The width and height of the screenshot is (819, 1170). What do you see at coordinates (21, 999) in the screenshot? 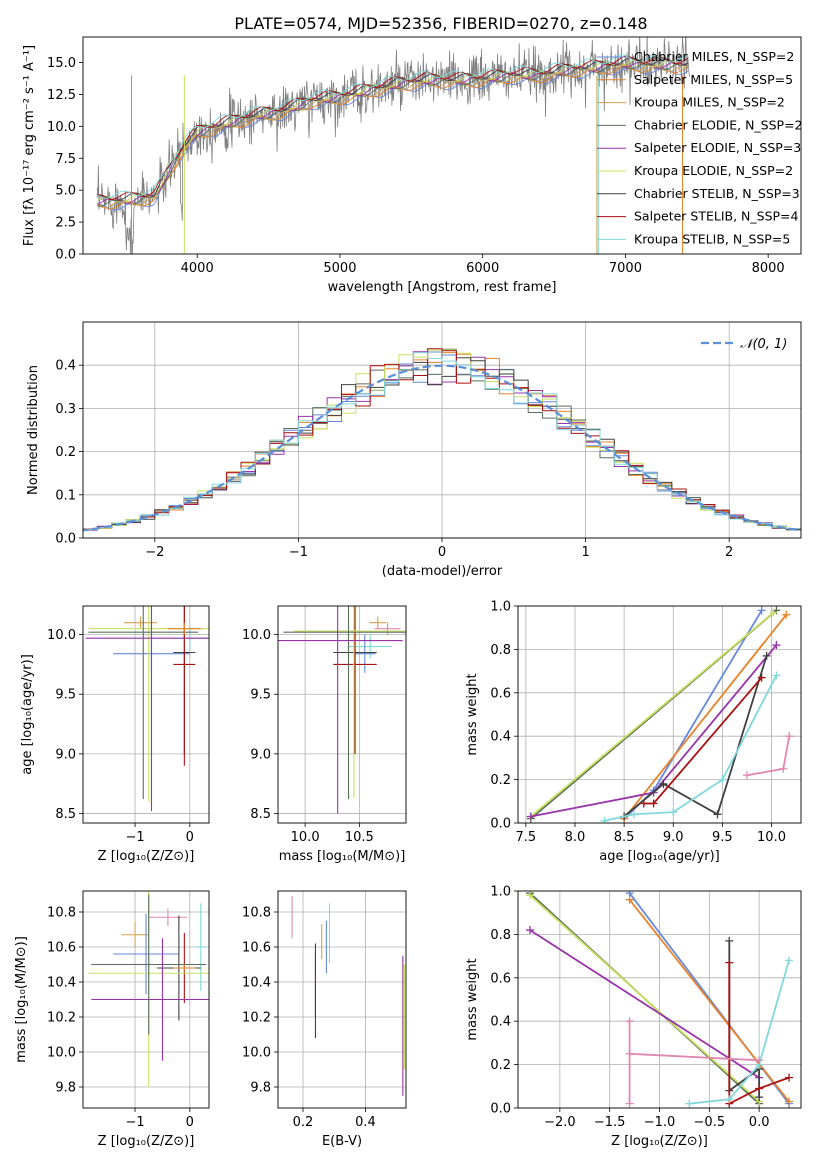
I see `y-axis-label: mass [log₁₀(M/M⊙)]` at bounding box center [21, 999].